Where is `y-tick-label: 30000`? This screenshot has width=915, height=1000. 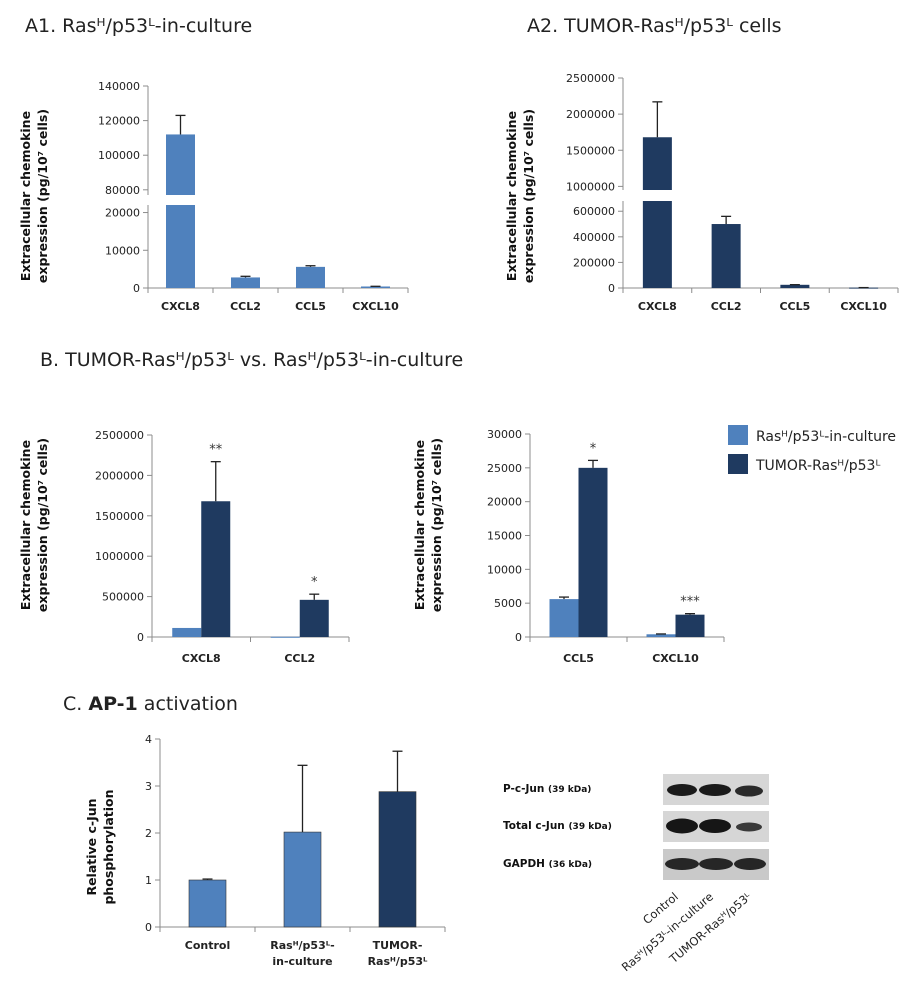 y-tick-label: 30000 is located at coordinates (504, 434).